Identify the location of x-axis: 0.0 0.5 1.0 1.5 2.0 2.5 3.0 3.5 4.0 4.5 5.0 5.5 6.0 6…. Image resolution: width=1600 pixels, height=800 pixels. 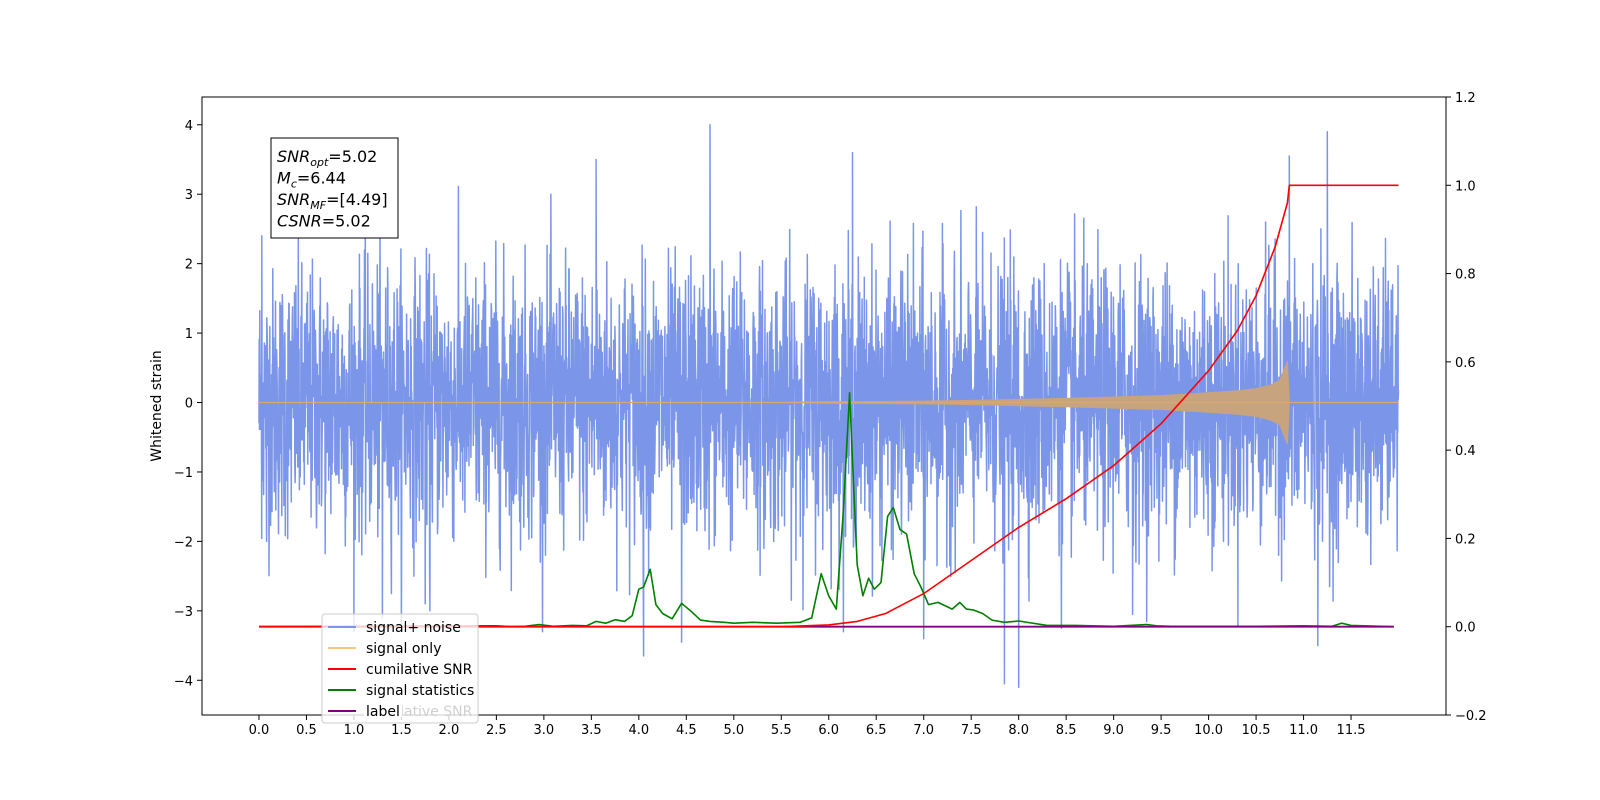
(807, 726).